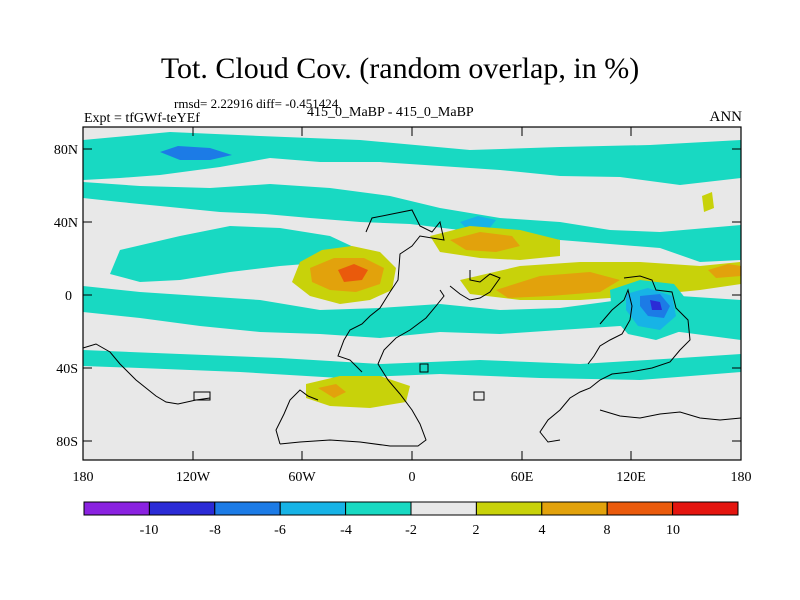  Describe the element at coordinates (149, 530) in the screenshot. I see `colorbar-label-1: -10` at that location.